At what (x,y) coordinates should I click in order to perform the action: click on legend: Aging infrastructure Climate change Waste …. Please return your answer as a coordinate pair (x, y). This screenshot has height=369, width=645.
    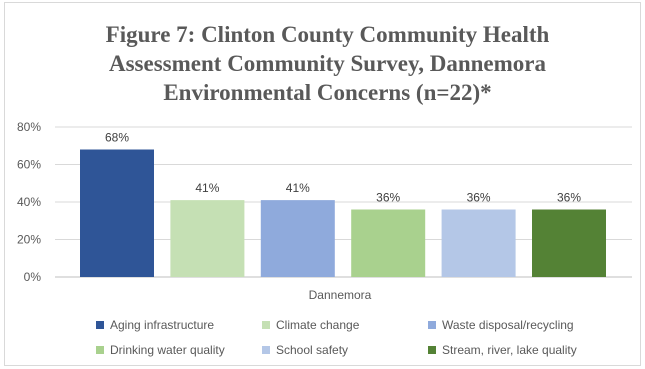
    Looking at the image, I should click on (361, 337).